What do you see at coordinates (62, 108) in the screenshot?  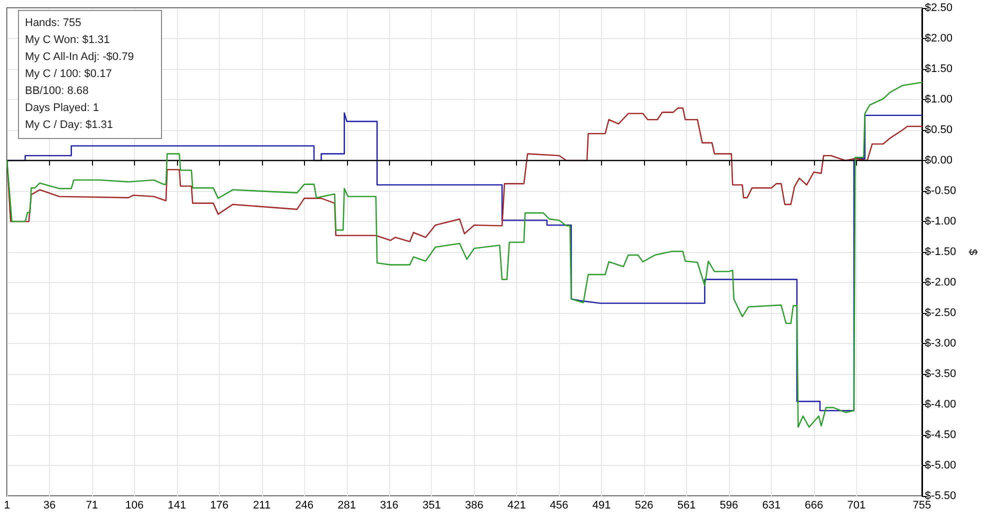 I see `annotation: Days Played: 1` at bounding box center [62, 108].